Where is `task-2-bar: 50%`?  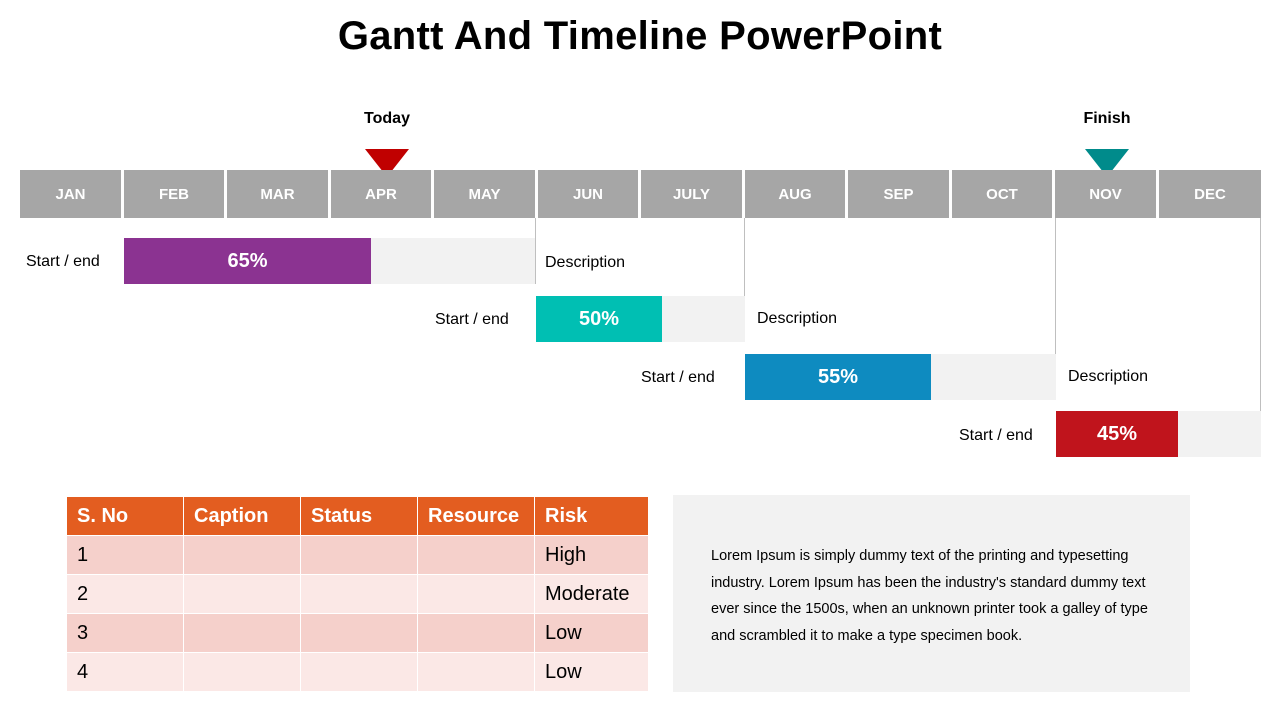 task-2-bar: 50% is located at coordinates (599, 319).